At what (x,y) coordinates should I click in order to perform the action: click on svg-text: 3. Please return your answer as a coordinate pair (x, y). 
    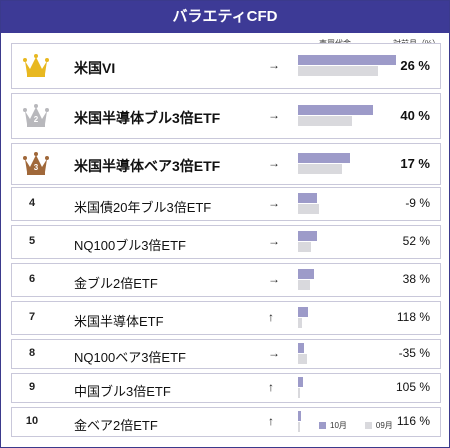
    Looking at the image, I should click on (36, 167).